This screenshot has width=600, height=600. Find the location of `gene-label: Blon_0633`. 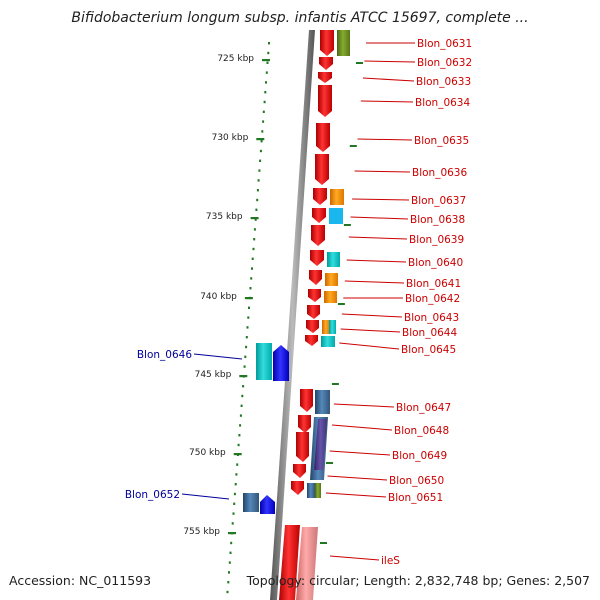

gene-label: Blon_0633 is located at coordinates (443, 82).